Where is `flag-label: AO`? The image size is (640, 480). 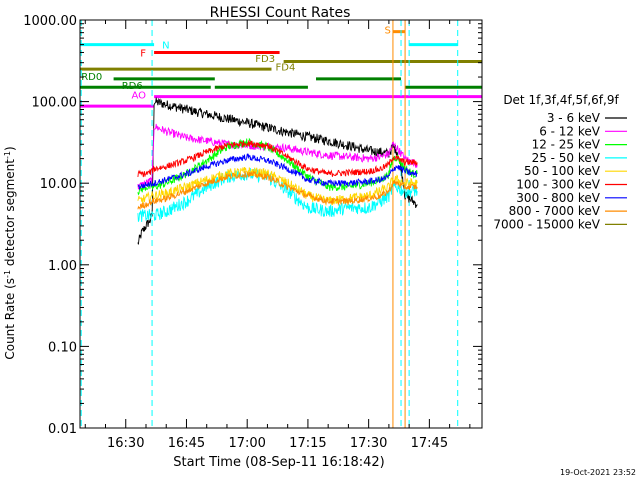 flag-label: AO is located at coordinates (138, 96).